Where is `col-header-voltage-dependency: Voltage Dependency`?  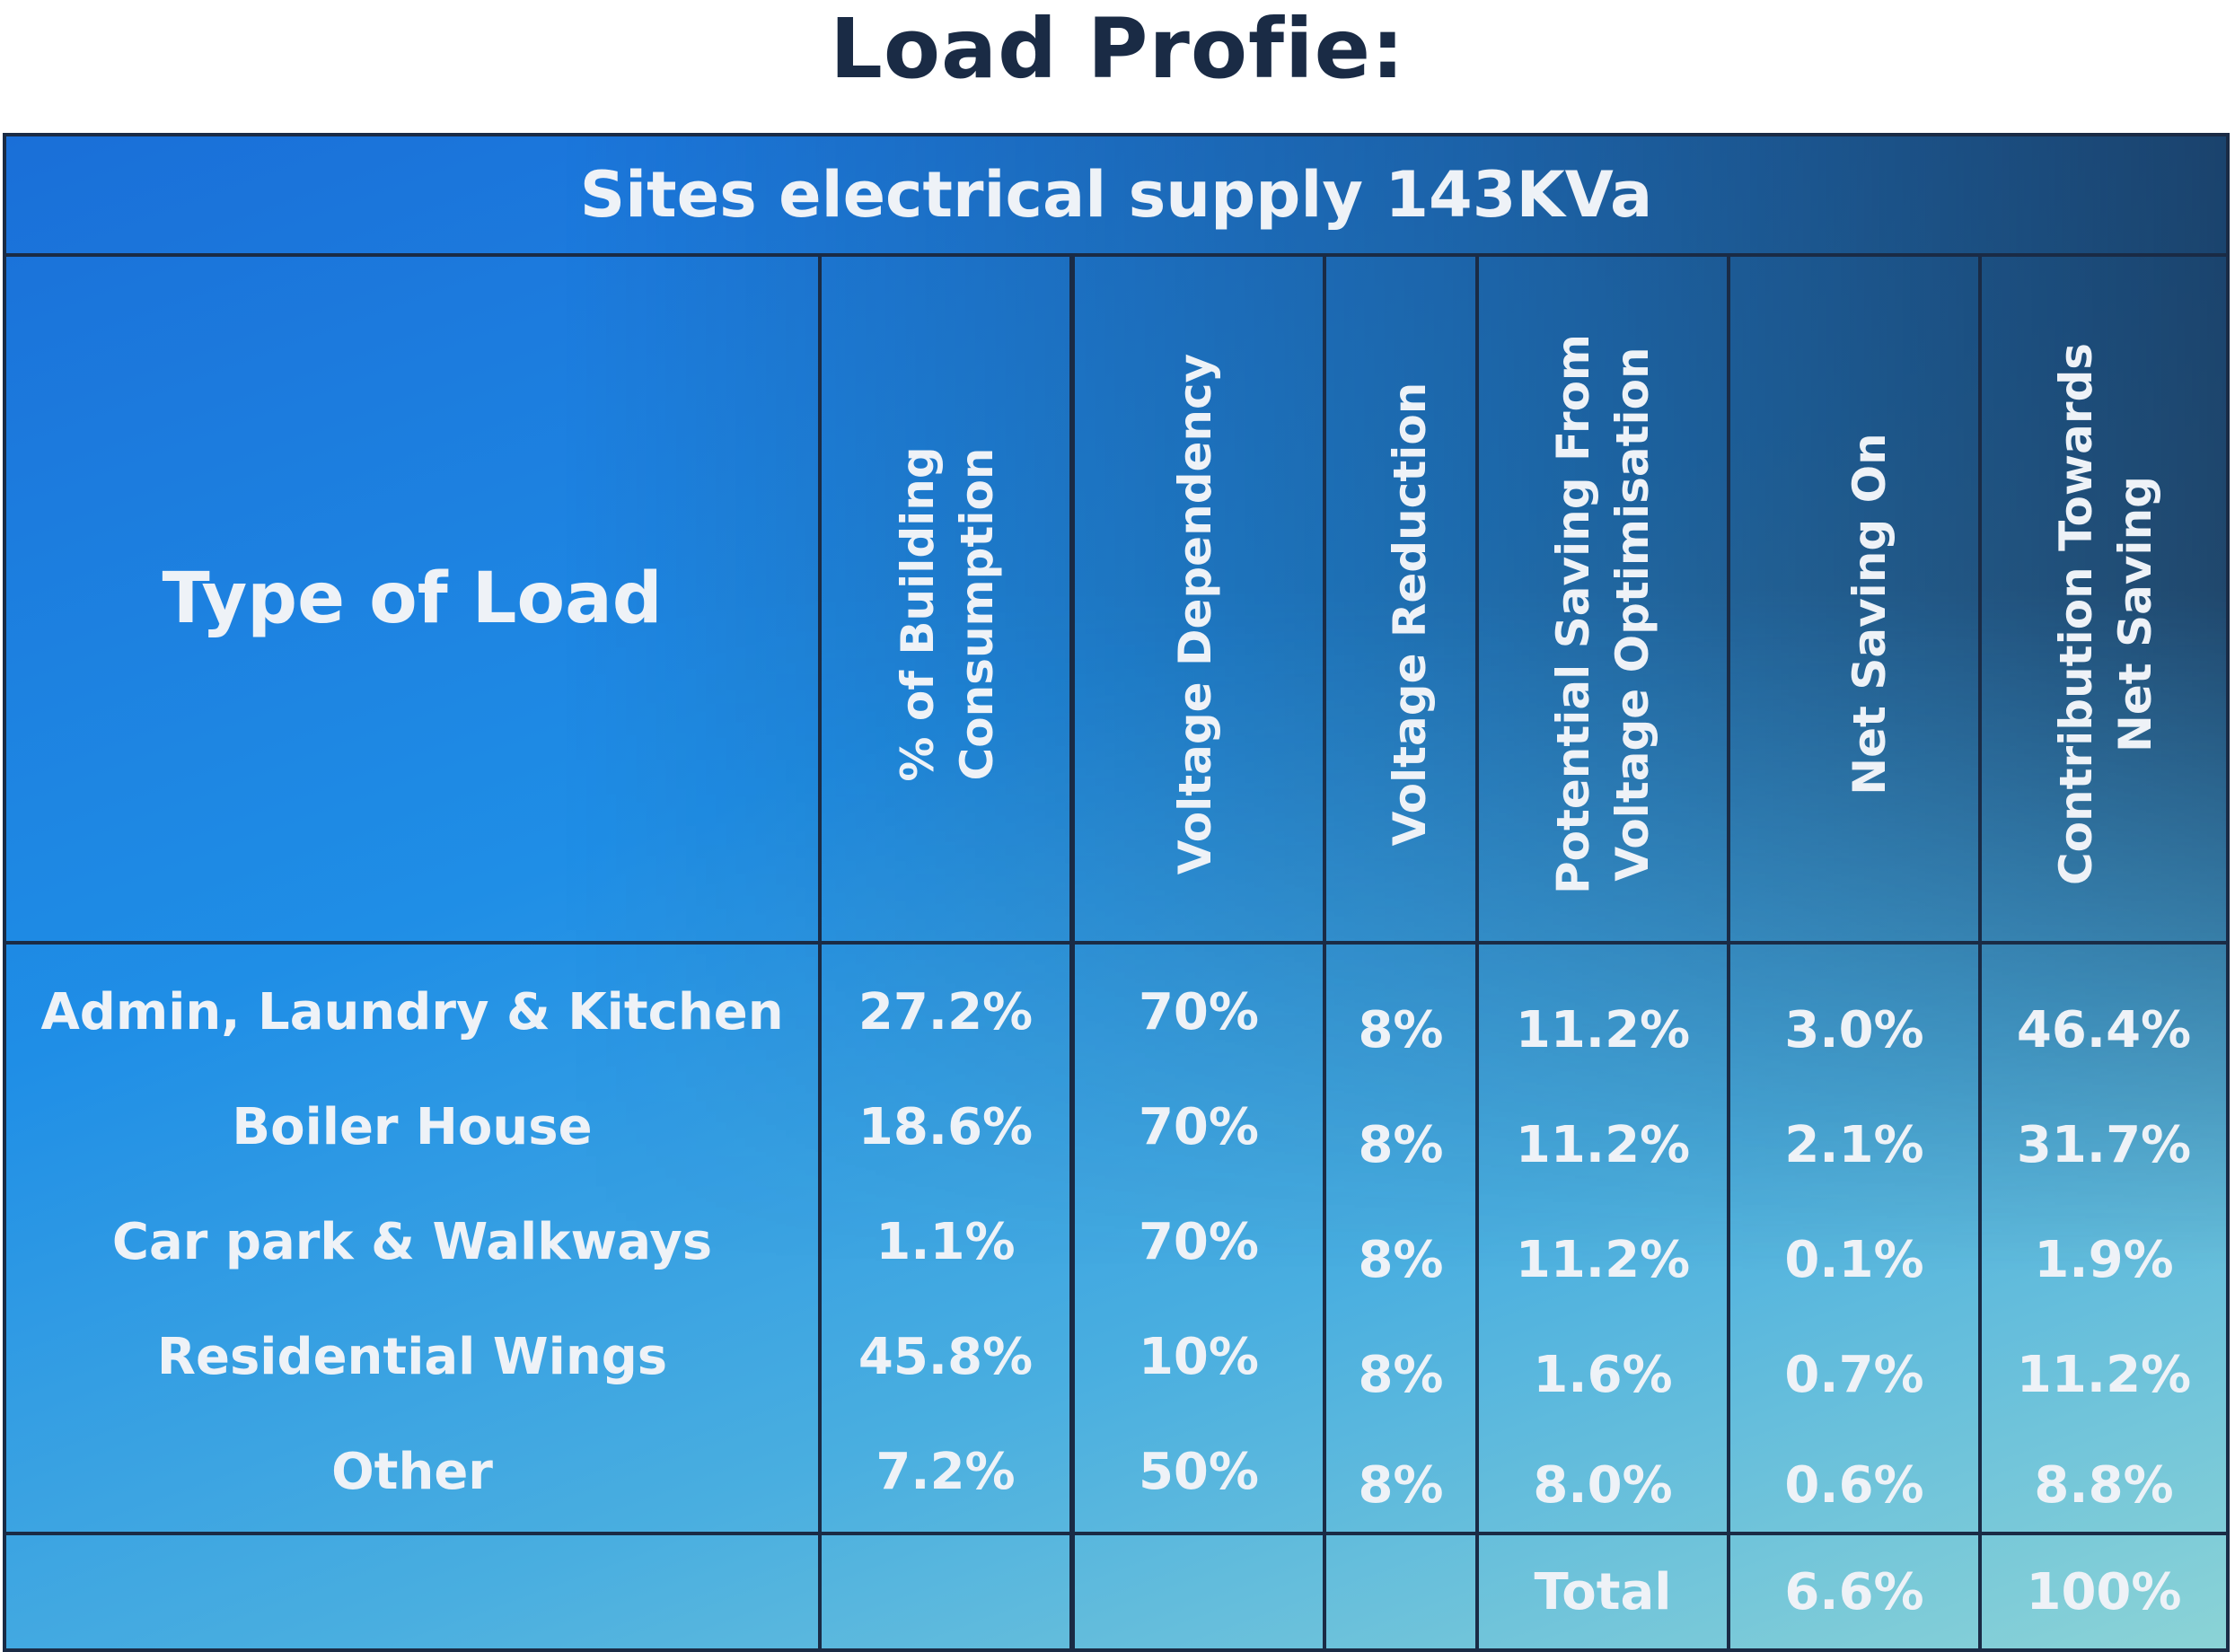
col-header-voltage-dependency: Voltage Dependency is located at coordinates (1195, 614).